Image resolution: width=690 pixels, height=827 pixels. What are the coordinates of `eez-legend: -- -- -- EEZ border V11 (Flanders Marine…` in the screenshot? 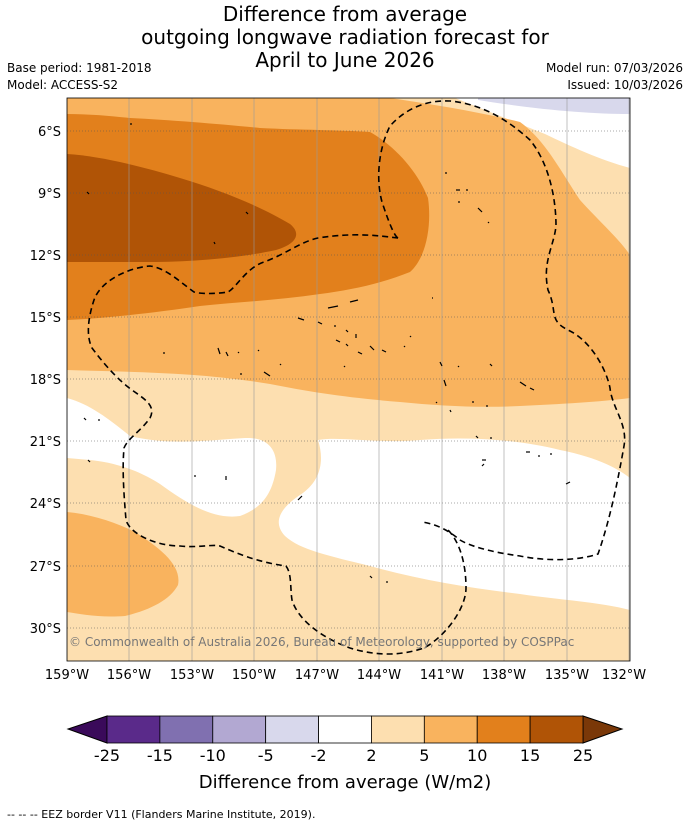 It's located at (161, 814).